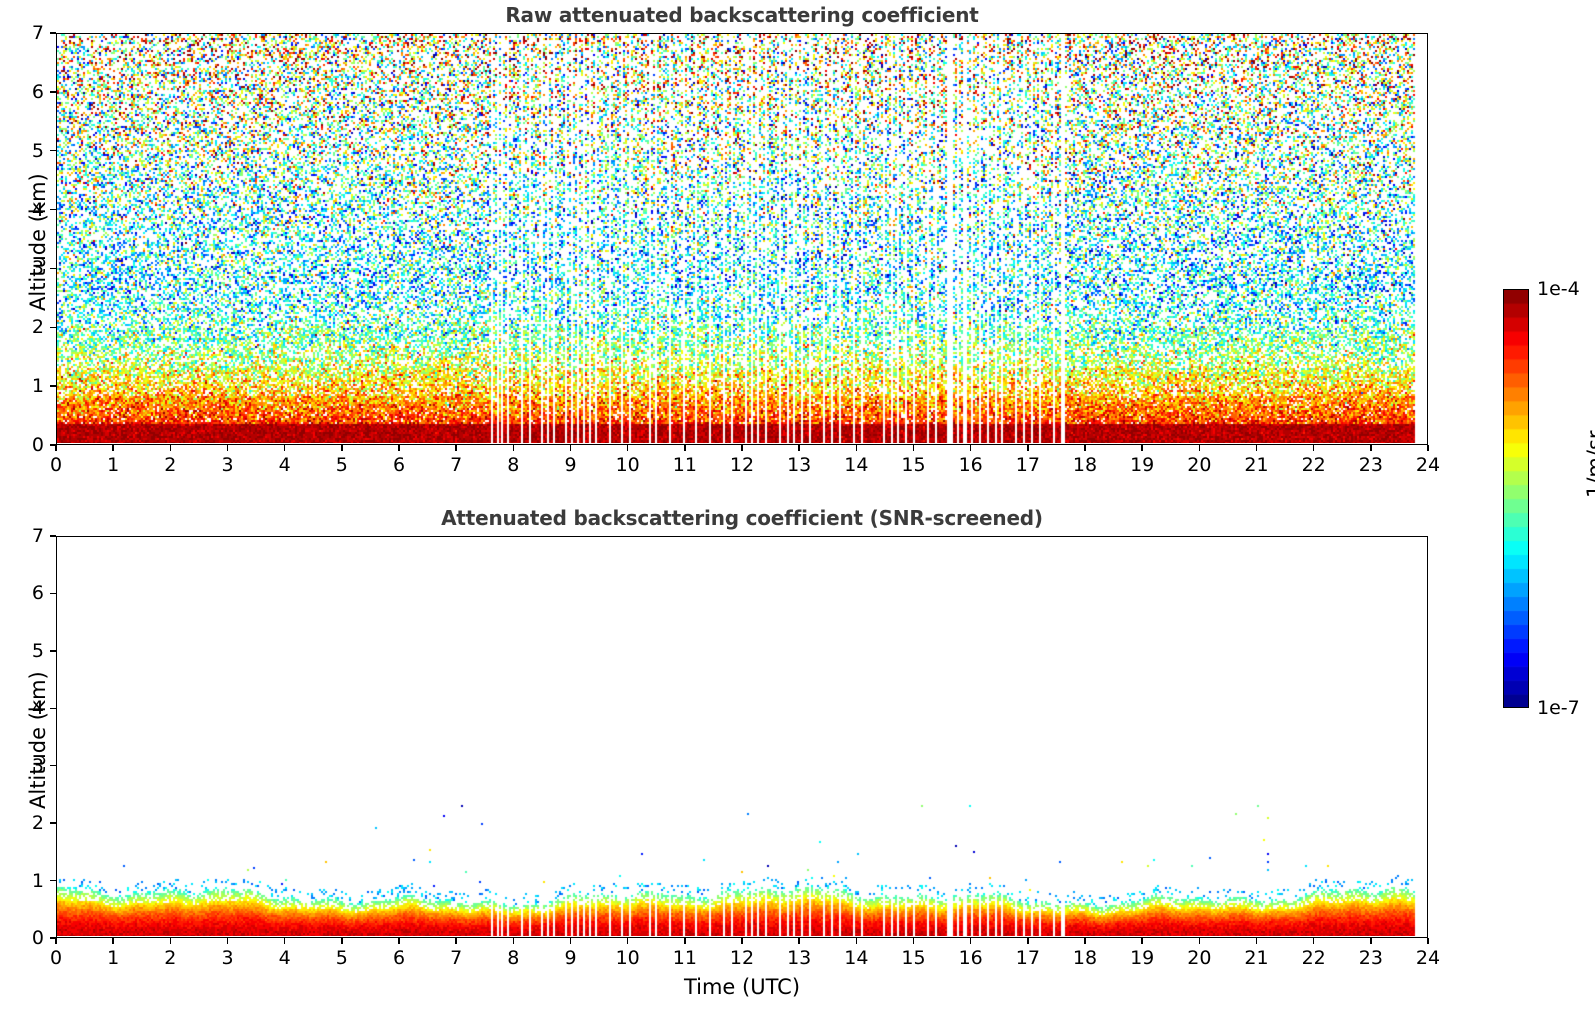 The height and width of the screenshot is (1020, 1595). I want to click on xaxis-label-bottom: Time (UTC), so click(742, 987).